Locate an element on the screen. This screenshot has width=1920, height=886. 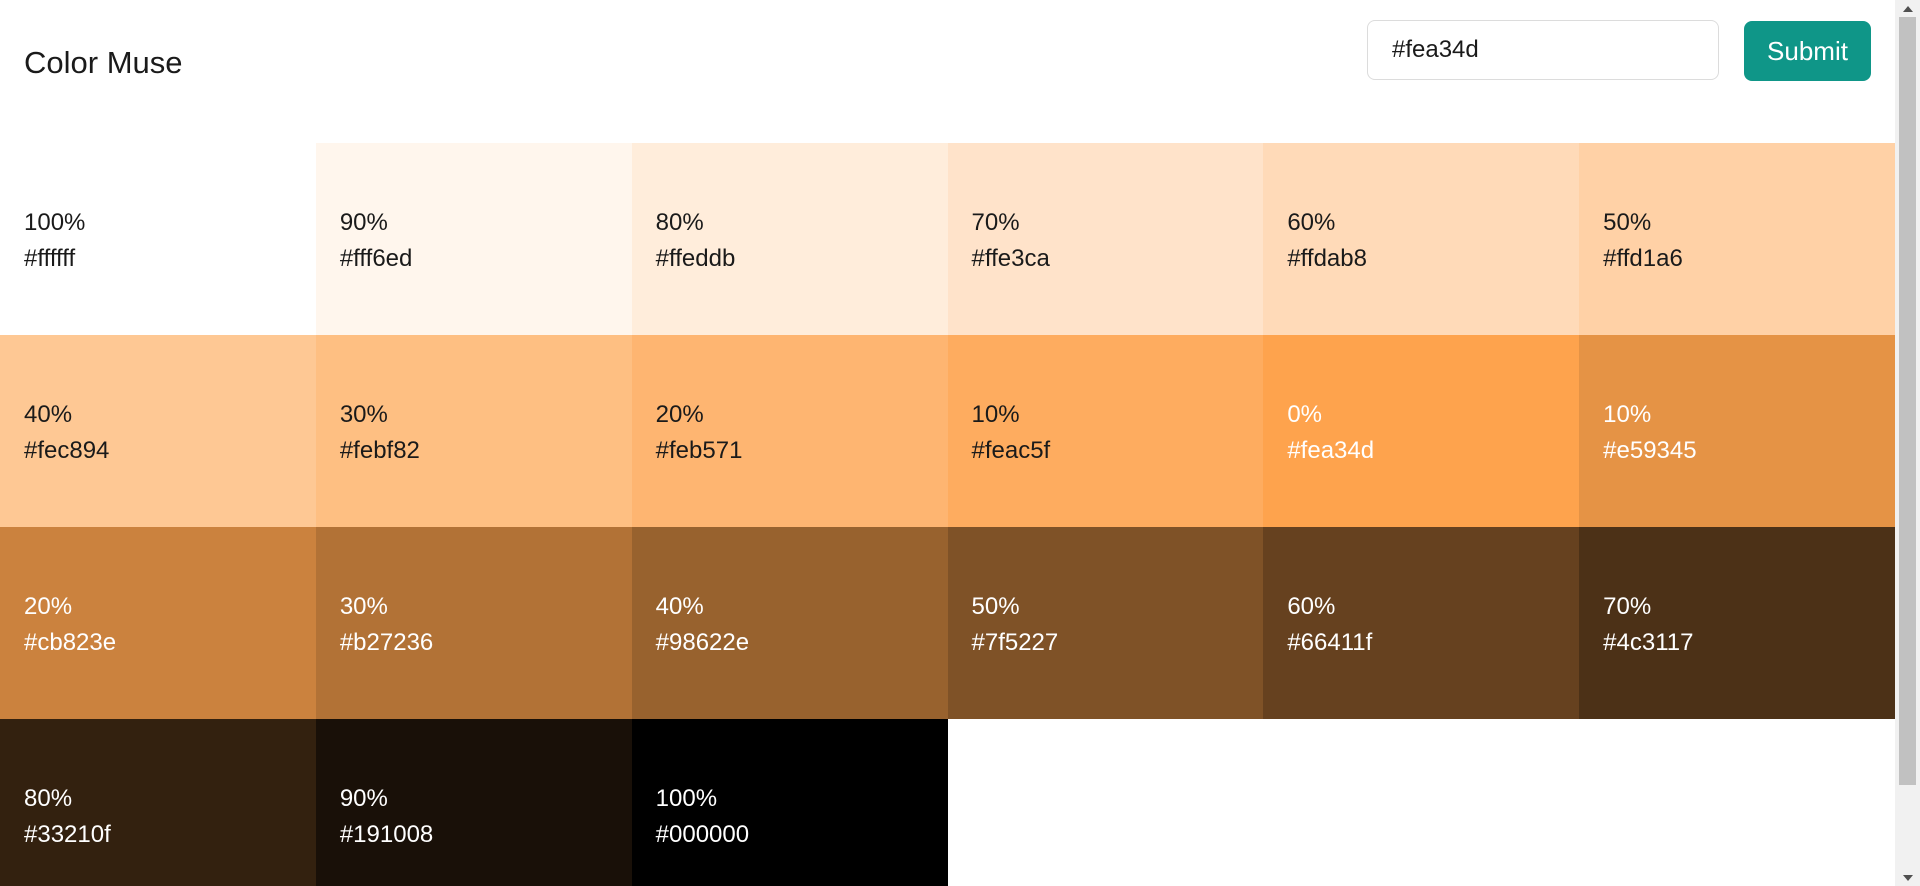
color-swatch: 90% #191008 is located at coordinates (473, 802).